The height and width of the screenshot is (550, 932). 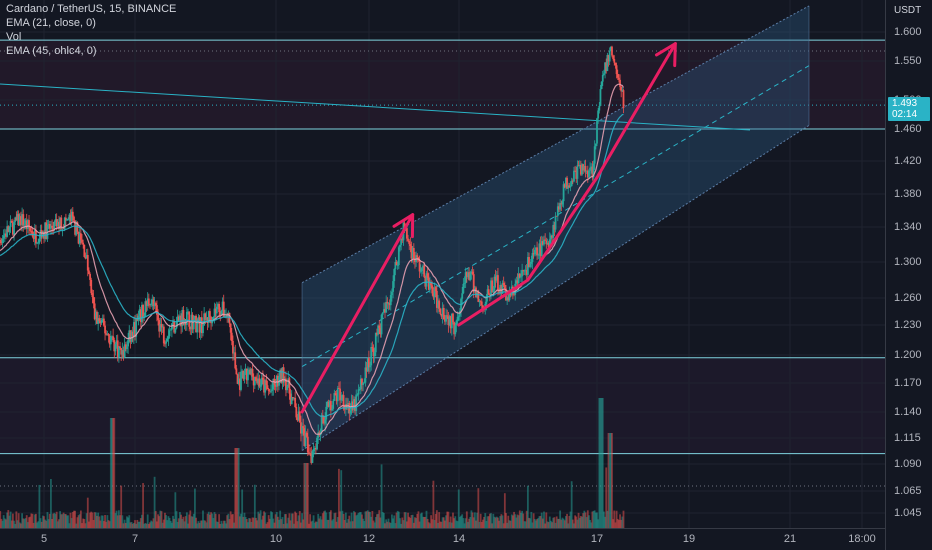 I want to click on vol-legend: Vol, so click(x=14, y=37).